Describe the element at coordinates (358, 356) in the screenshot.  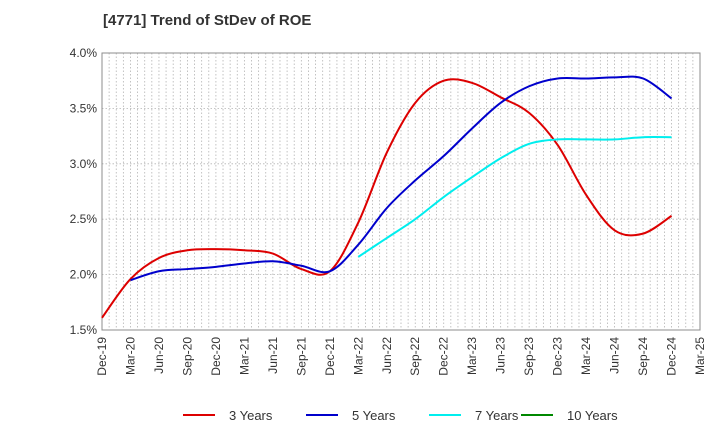
I see `x-tick-label: Mar-22` at that location.